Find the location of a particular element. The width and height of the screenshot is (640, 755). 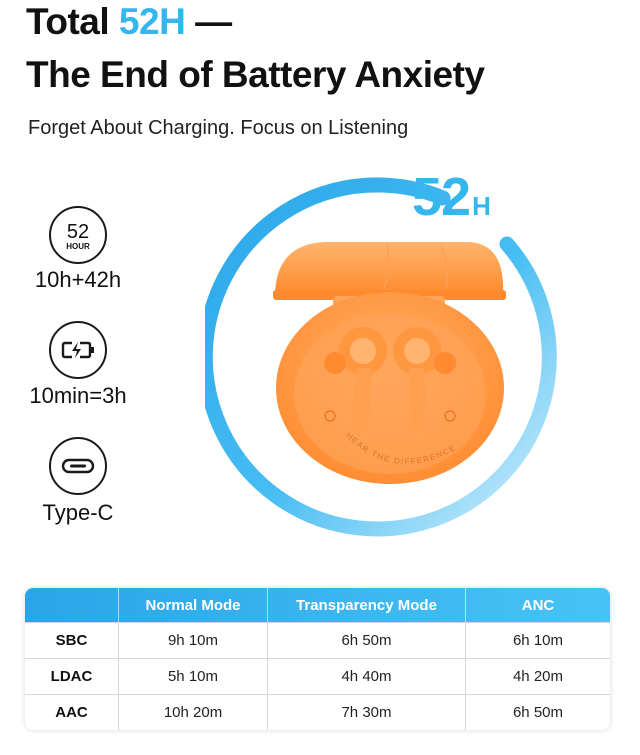

table-header-anc: ANC is located at coordinates (537, 605).